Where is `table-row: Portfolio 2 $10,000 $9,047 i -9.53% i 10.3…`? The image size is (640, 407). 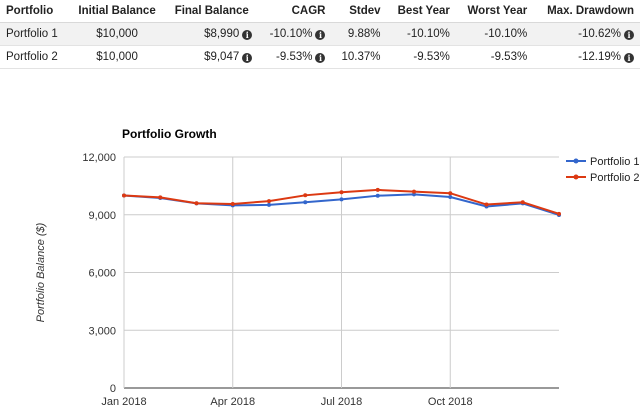 table-row: Portfolio 2 $10,000 $9,047 i -9.53% i 10.3… is located at coordinates (320, 57).